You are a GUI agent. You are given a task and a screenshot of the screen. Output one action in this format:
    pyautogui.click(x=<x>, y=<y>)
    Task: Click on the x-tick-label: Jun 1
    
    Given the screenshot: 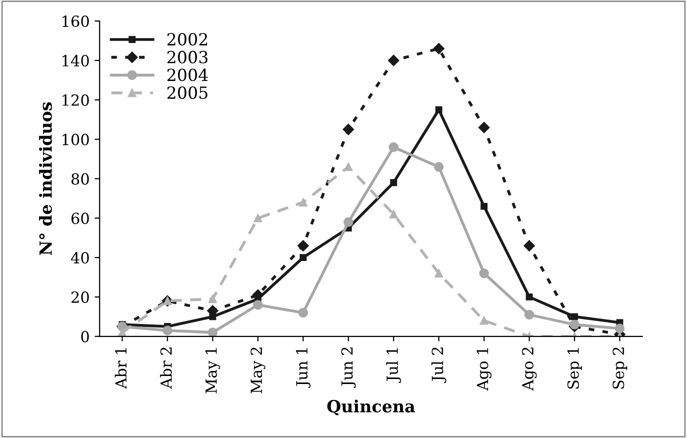 What is the action you would take?
    pyautogui.click(x=303, y=368)
    